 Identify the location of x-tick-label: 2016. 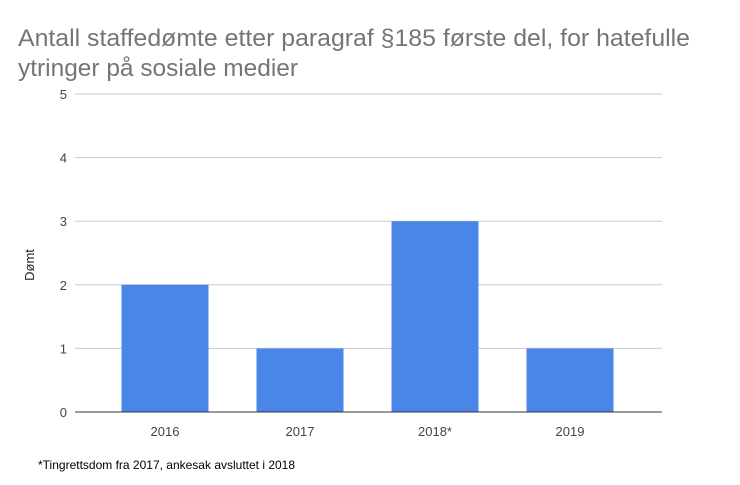
(165, 431).